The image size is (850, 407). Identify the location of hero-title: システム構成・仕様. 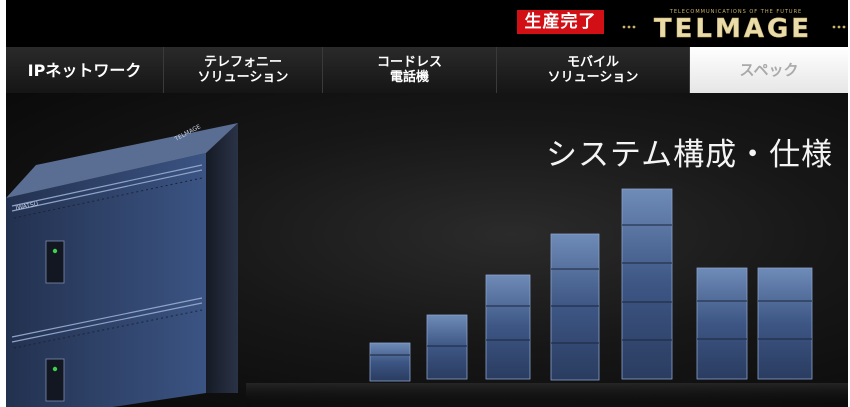
(690, 155).